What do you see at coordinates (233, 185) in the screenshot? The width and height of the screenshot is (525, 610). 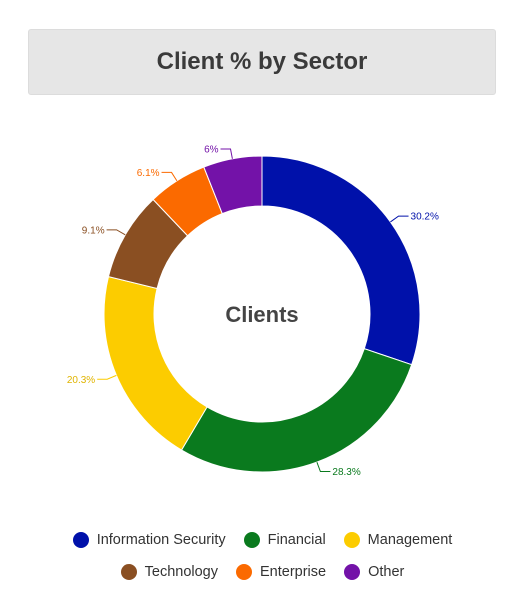 I see `donut-slice-other` at bounding box center [233, 185].